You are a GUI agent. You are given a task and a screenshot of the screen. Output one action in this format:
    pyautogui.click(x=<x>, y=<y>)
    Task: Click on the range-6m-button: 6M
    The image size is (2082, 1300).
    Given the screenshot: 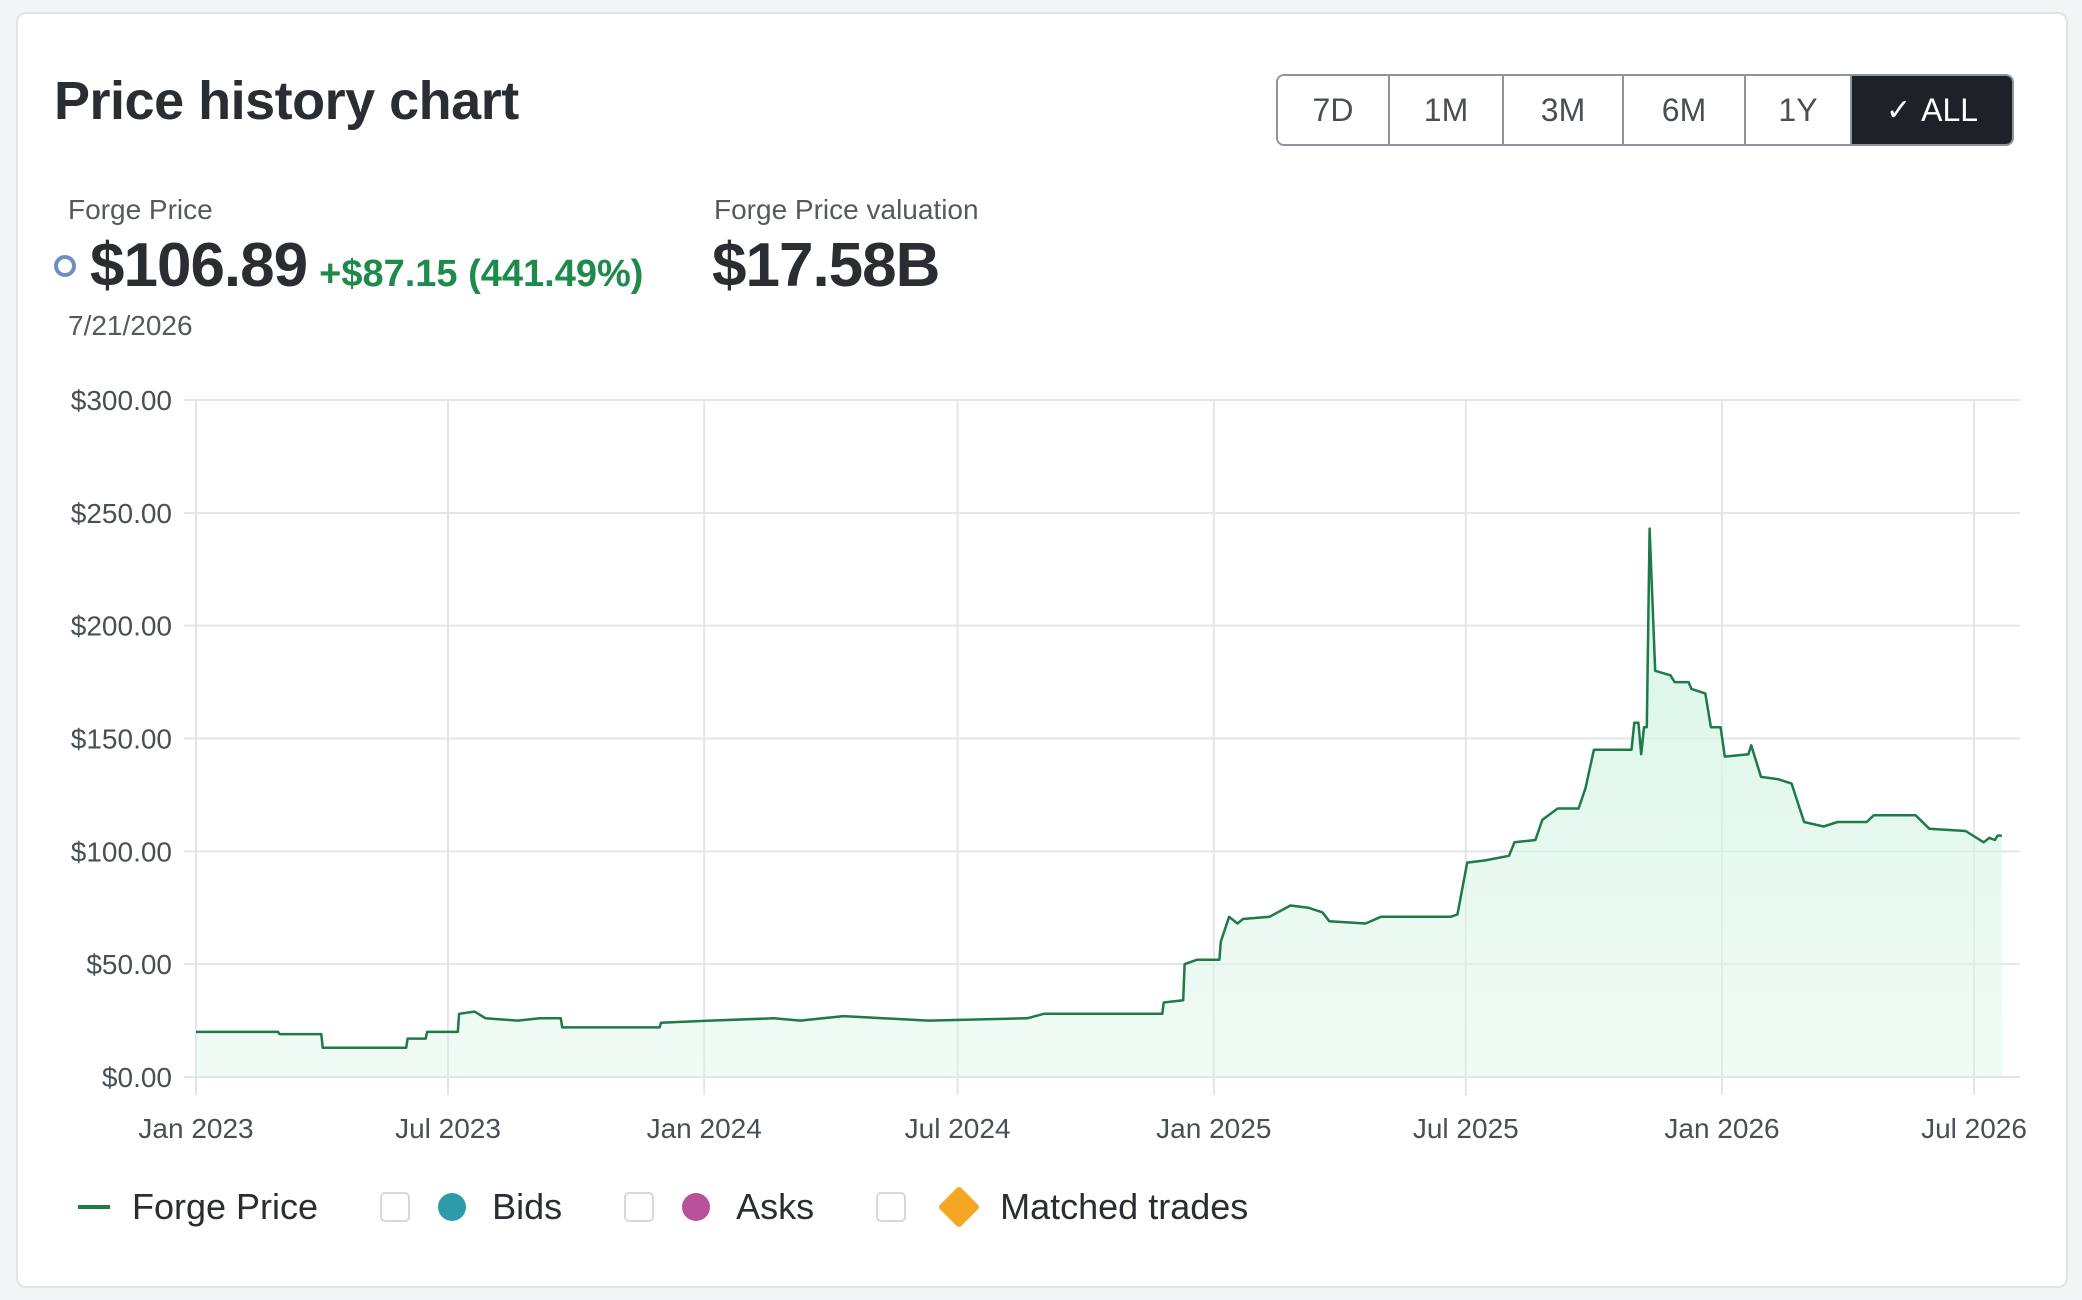 What is the action you would take?
    pyautogui.click(x=1685, y=110)
    